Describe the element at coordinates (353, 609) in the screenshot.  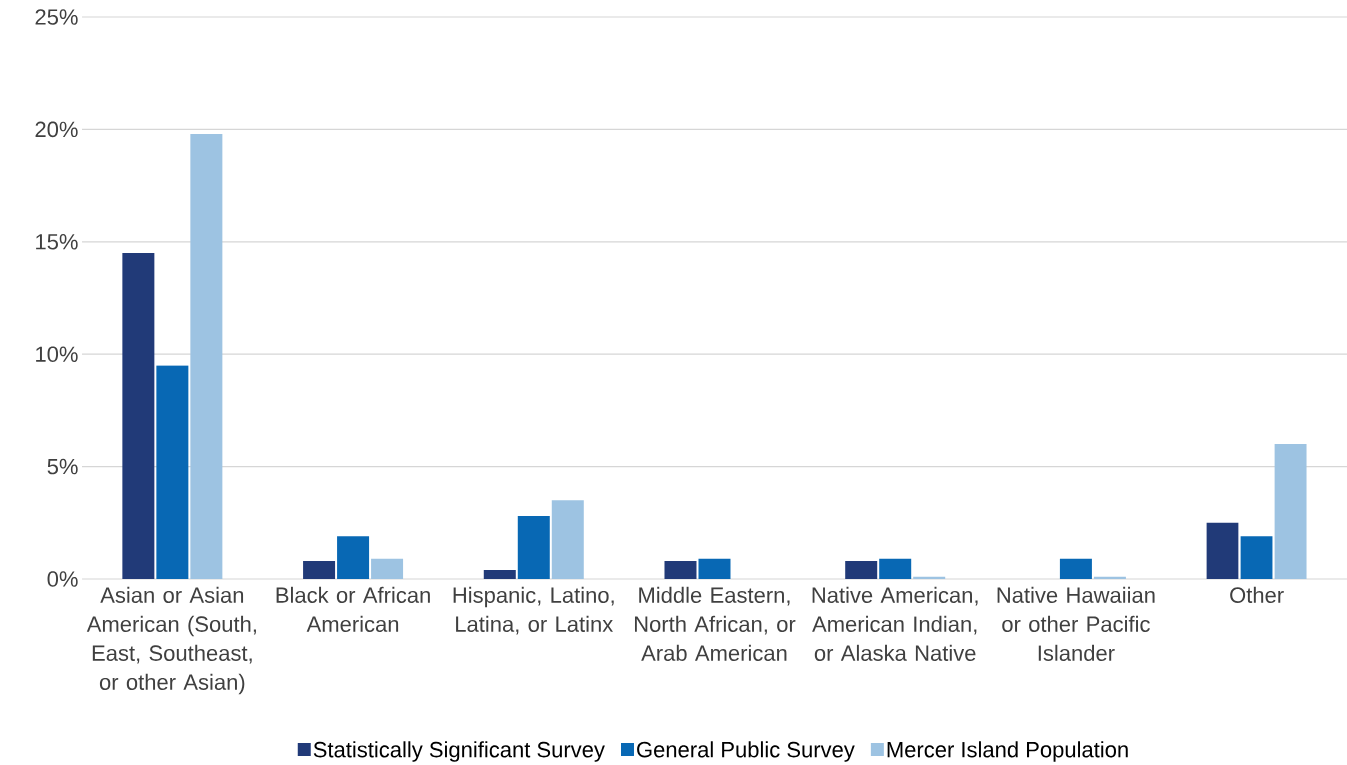
I see `x-tick-label: Black or African American` at that location.